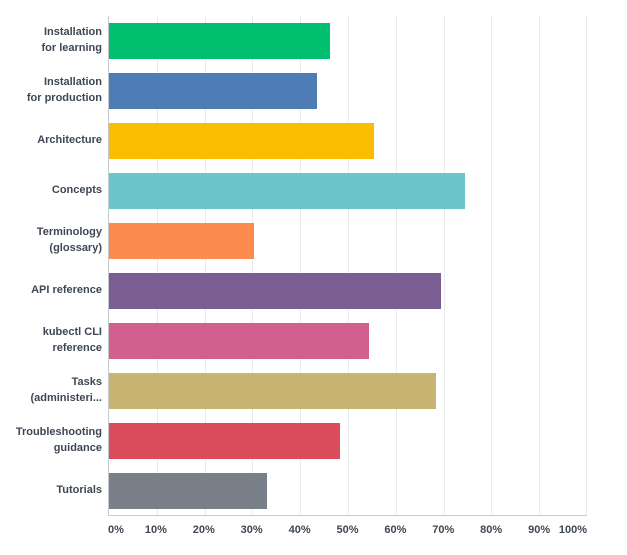 The height and width of the screenshot is (555, 627). Describe the element at coordinates (66, 290) in the screenshot. I see `category-label-api-reference: API reference` at that location.